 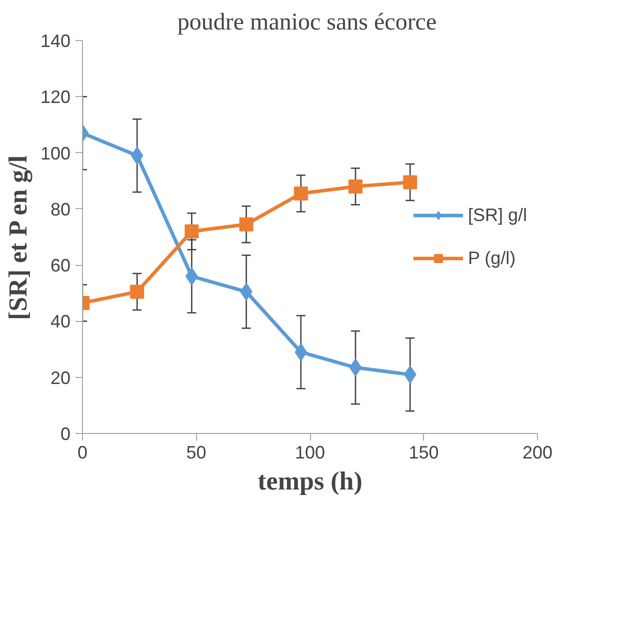 I want to click on x-tick-label: 50, so click(x=196, y=452).